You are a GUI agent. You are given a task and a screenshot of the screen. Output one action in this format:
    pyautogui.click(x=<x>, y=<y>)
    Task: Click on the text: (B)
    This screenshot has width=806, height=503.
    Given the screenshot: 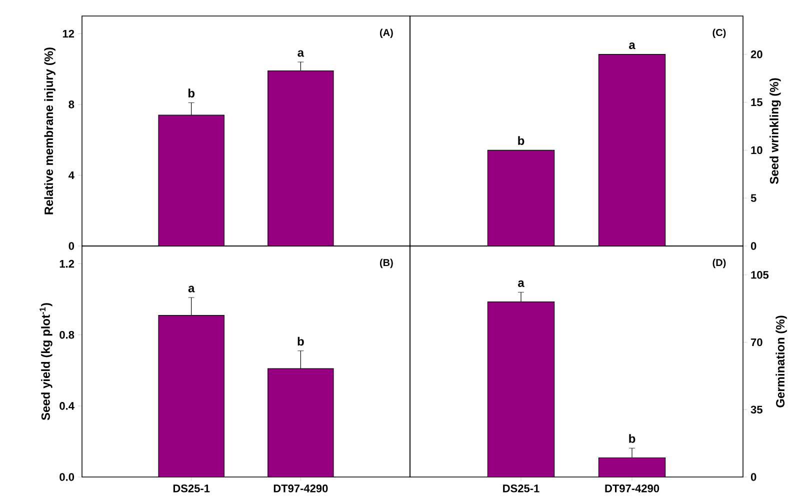 What is the action you would take?
    pyautogui.click(x=386, y=263)
    